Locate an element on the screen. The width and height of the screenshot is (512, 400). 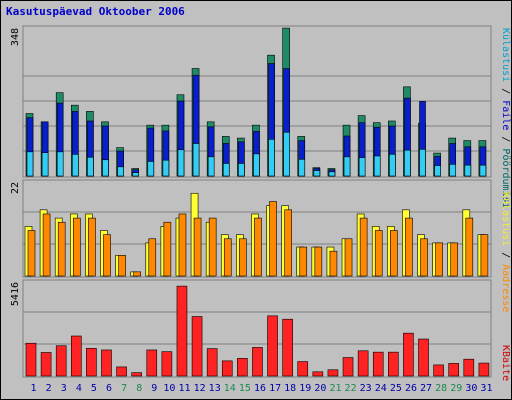
day-label-1: 1 is located at coordinates (34, 388).